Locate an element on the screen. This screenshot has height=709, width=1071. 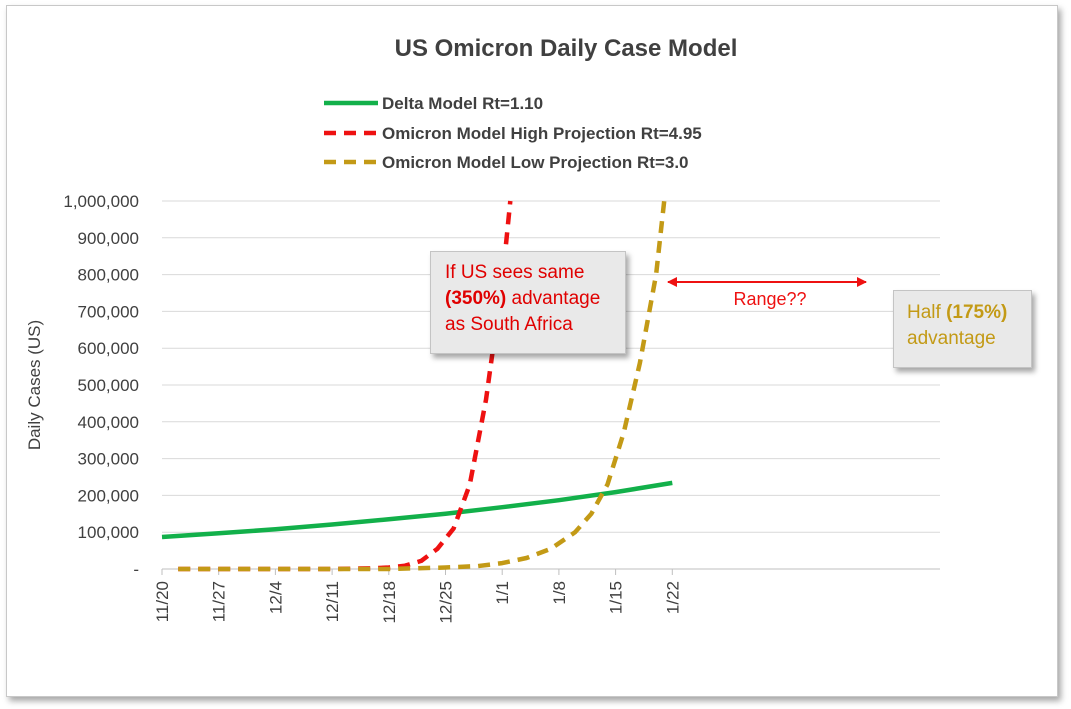
y-tick-label: 500,000 is located at coordinates (108, 385).